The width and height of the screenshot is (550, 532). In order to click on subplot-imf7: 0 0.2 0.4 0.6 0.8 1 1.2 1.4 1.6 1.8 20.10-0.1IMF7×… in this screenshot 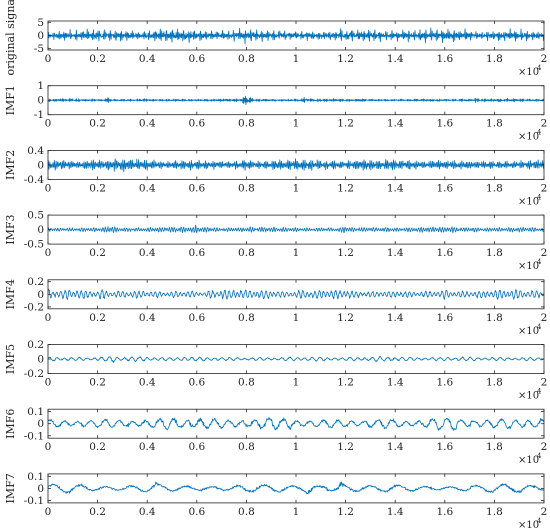, I will do `click(275, 501)`.